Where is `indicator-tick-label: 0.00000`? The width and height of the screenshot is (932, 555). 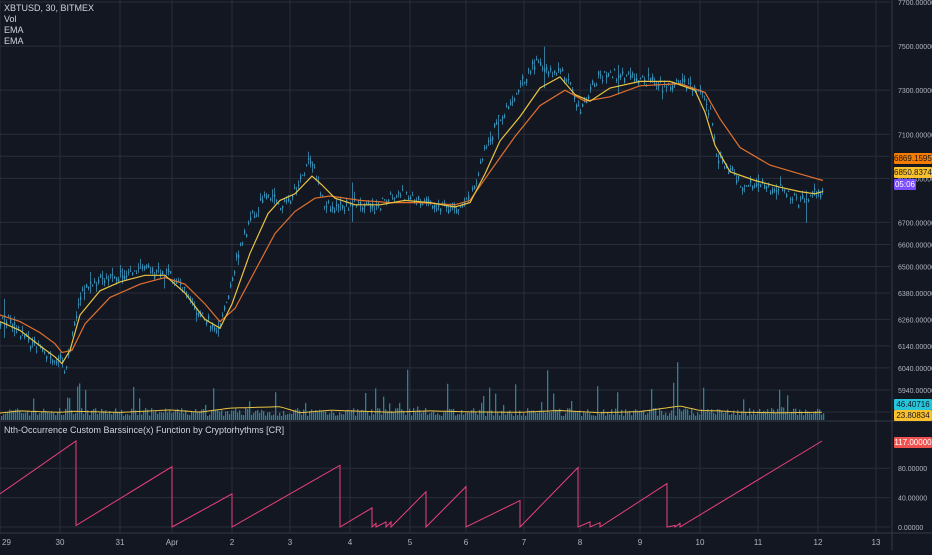
indicator-tick-label: 0.00000 is located at coordinates (910, 528).